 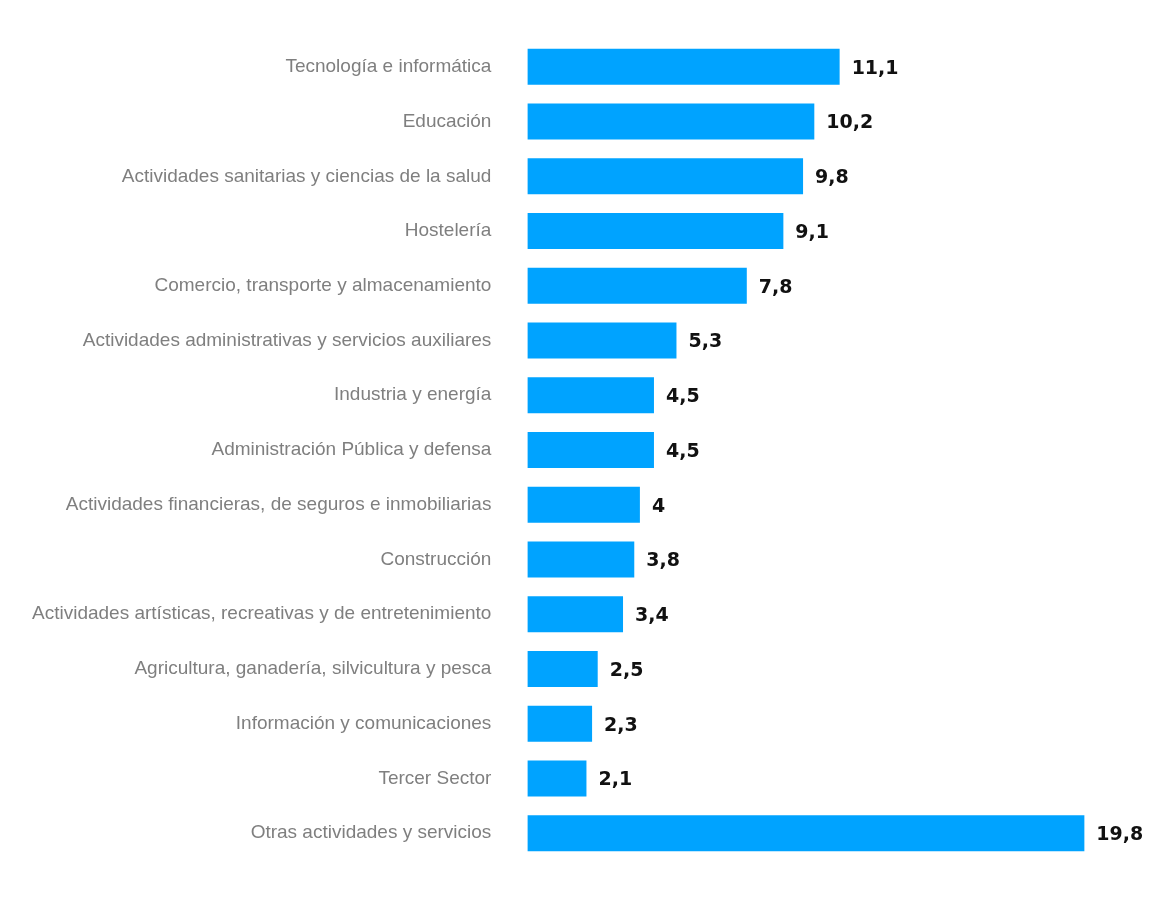 What do you see at coordinates (413, 394) in the screenshot?
I see `y-tick-label: Industria y energía` at bounding box center [413, 394].